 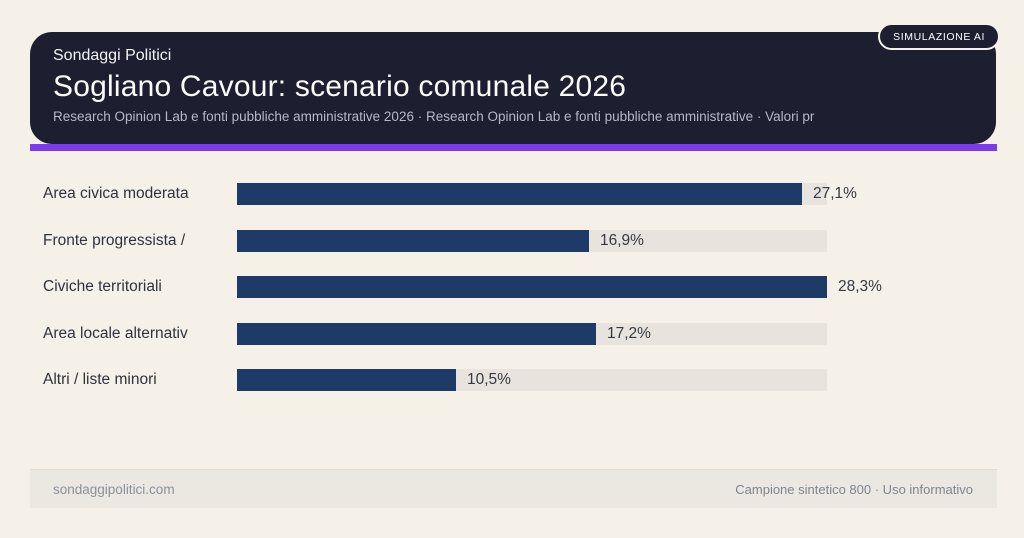 I want to click on value-label: 10,5%, so click(x=489, y=379).